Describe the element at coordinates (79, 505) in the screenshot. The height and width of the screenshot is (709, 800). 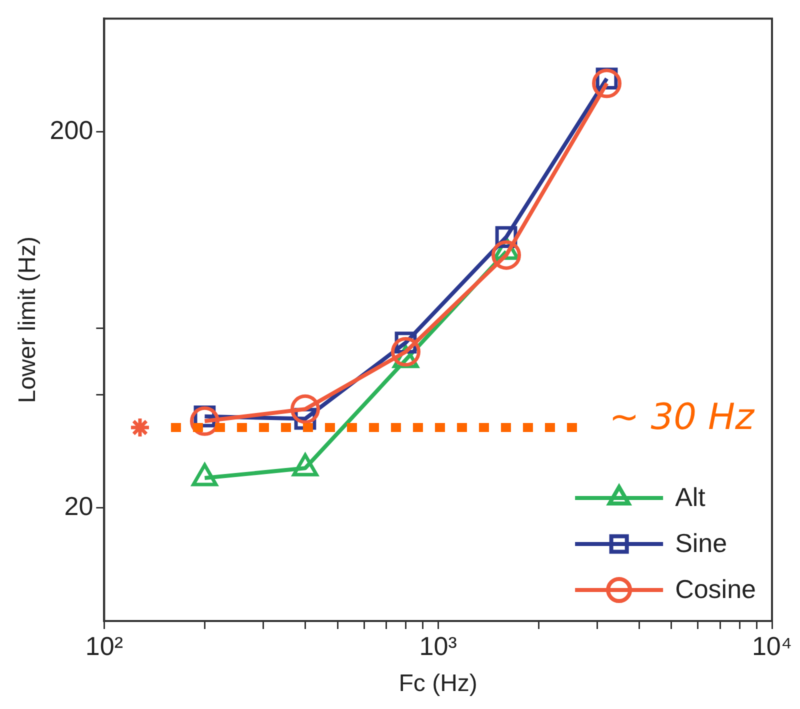
I see `y-tick-label: 20` at that location.